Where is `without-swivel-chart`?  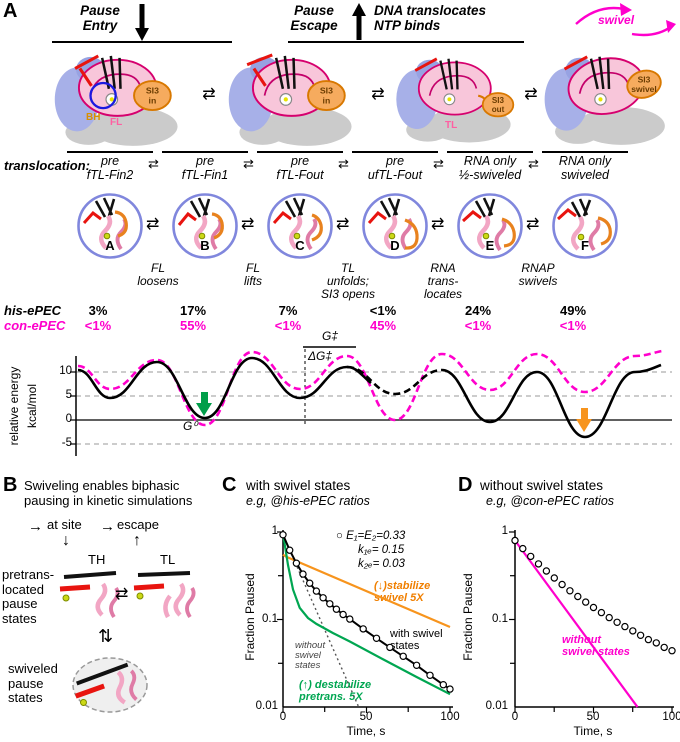 without-swivel-chart is located at coordinates (592, 621).